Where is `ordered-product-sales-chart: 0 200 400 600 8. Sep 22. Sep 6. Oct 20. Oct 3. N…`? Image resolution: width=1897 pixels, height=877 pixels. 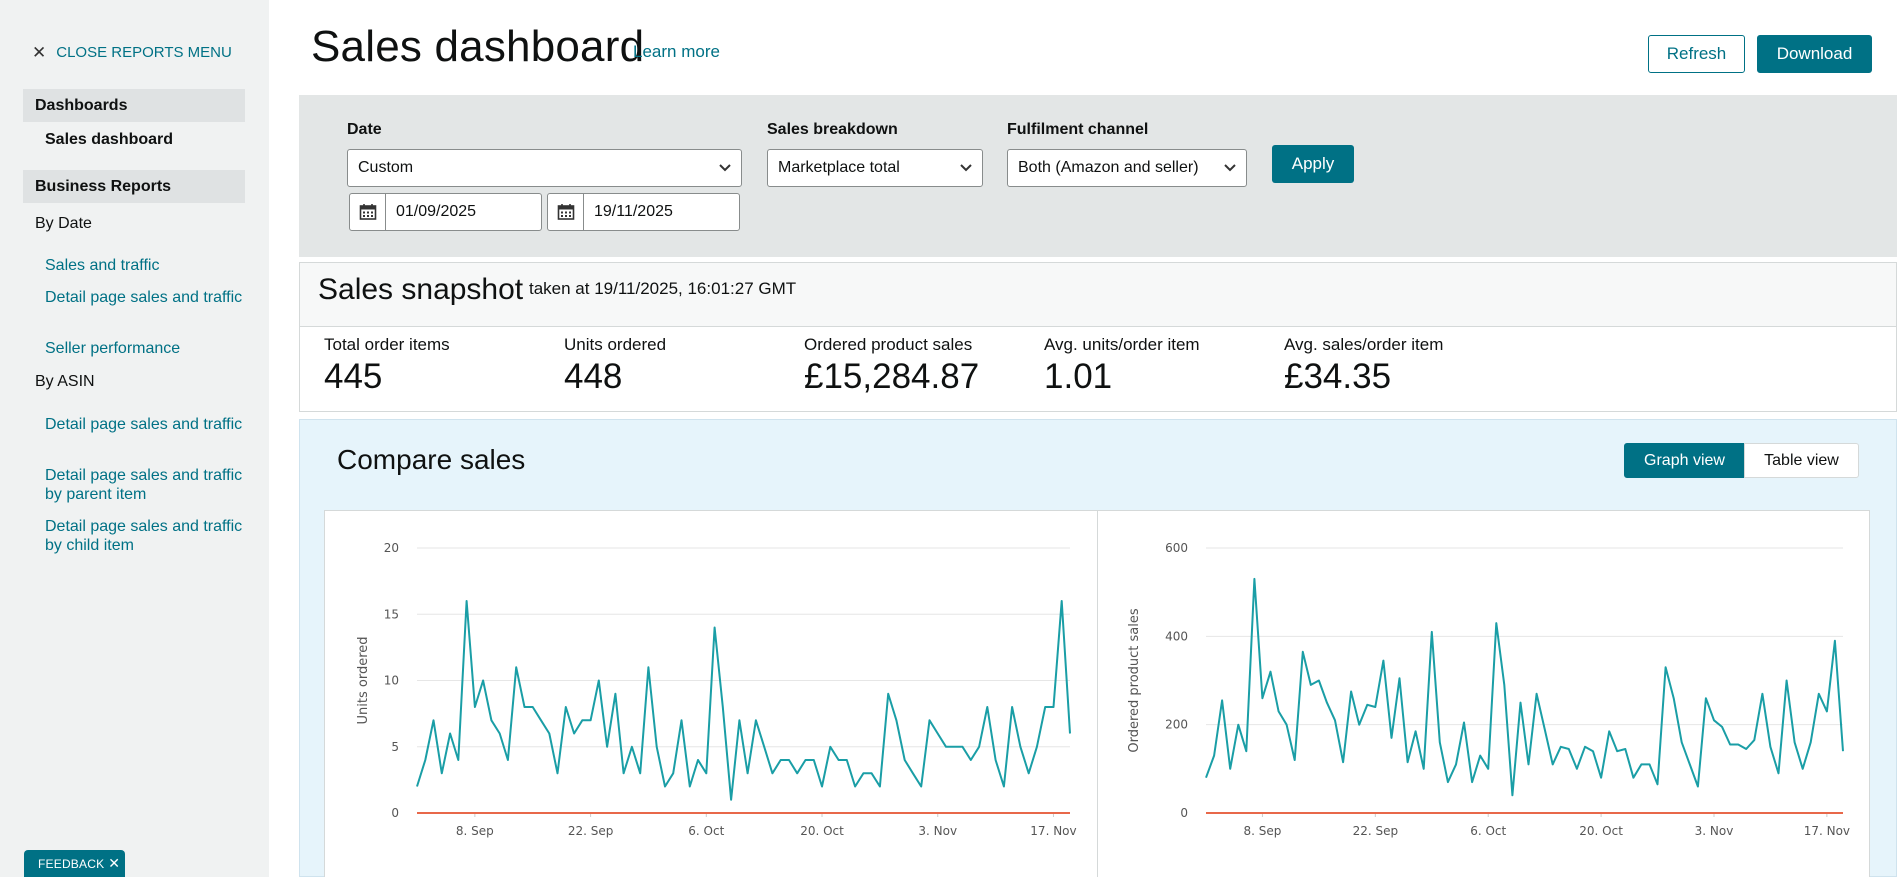 ordered-product-sales-chart: 0 200 400 600 8. Sep 22. Sep 6. Oct 20. Oct 3. N… is located at coordinates (1488, 689).